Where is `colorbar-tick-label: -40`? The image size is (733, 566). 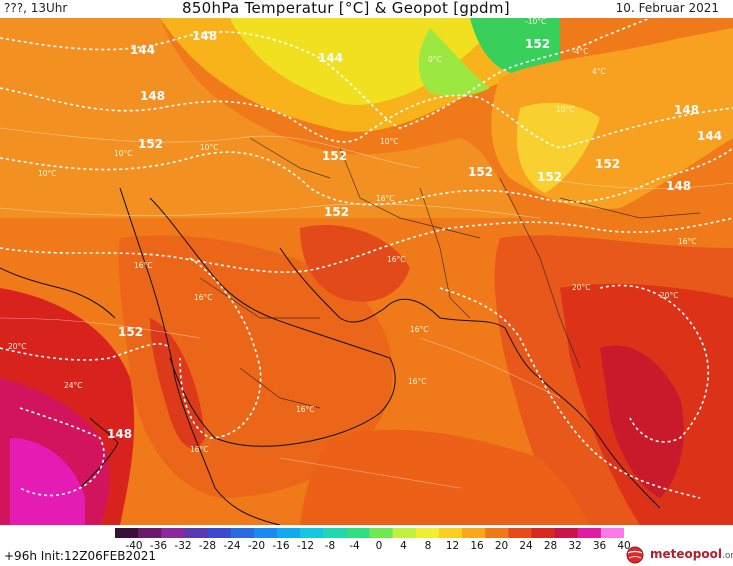
colorbar-tick-label: -40 is located at coordinates (134, 546).